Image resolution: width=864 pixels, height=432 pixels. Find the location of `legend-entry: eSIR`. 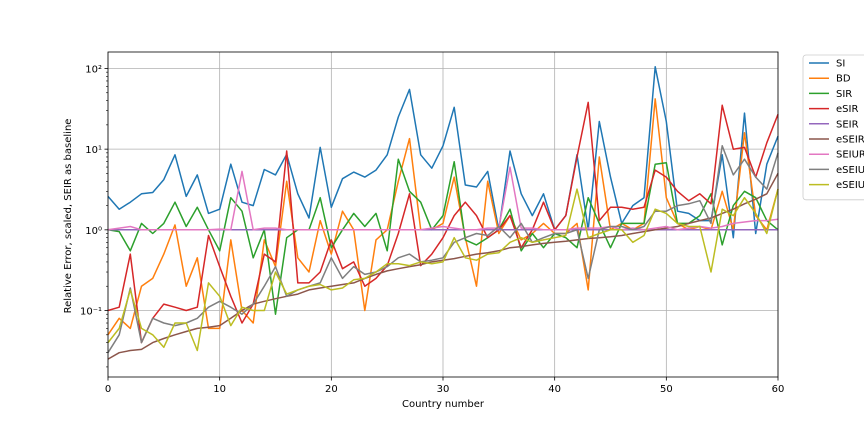

legend-entry: eSIR is located at coordinates (847, 109).